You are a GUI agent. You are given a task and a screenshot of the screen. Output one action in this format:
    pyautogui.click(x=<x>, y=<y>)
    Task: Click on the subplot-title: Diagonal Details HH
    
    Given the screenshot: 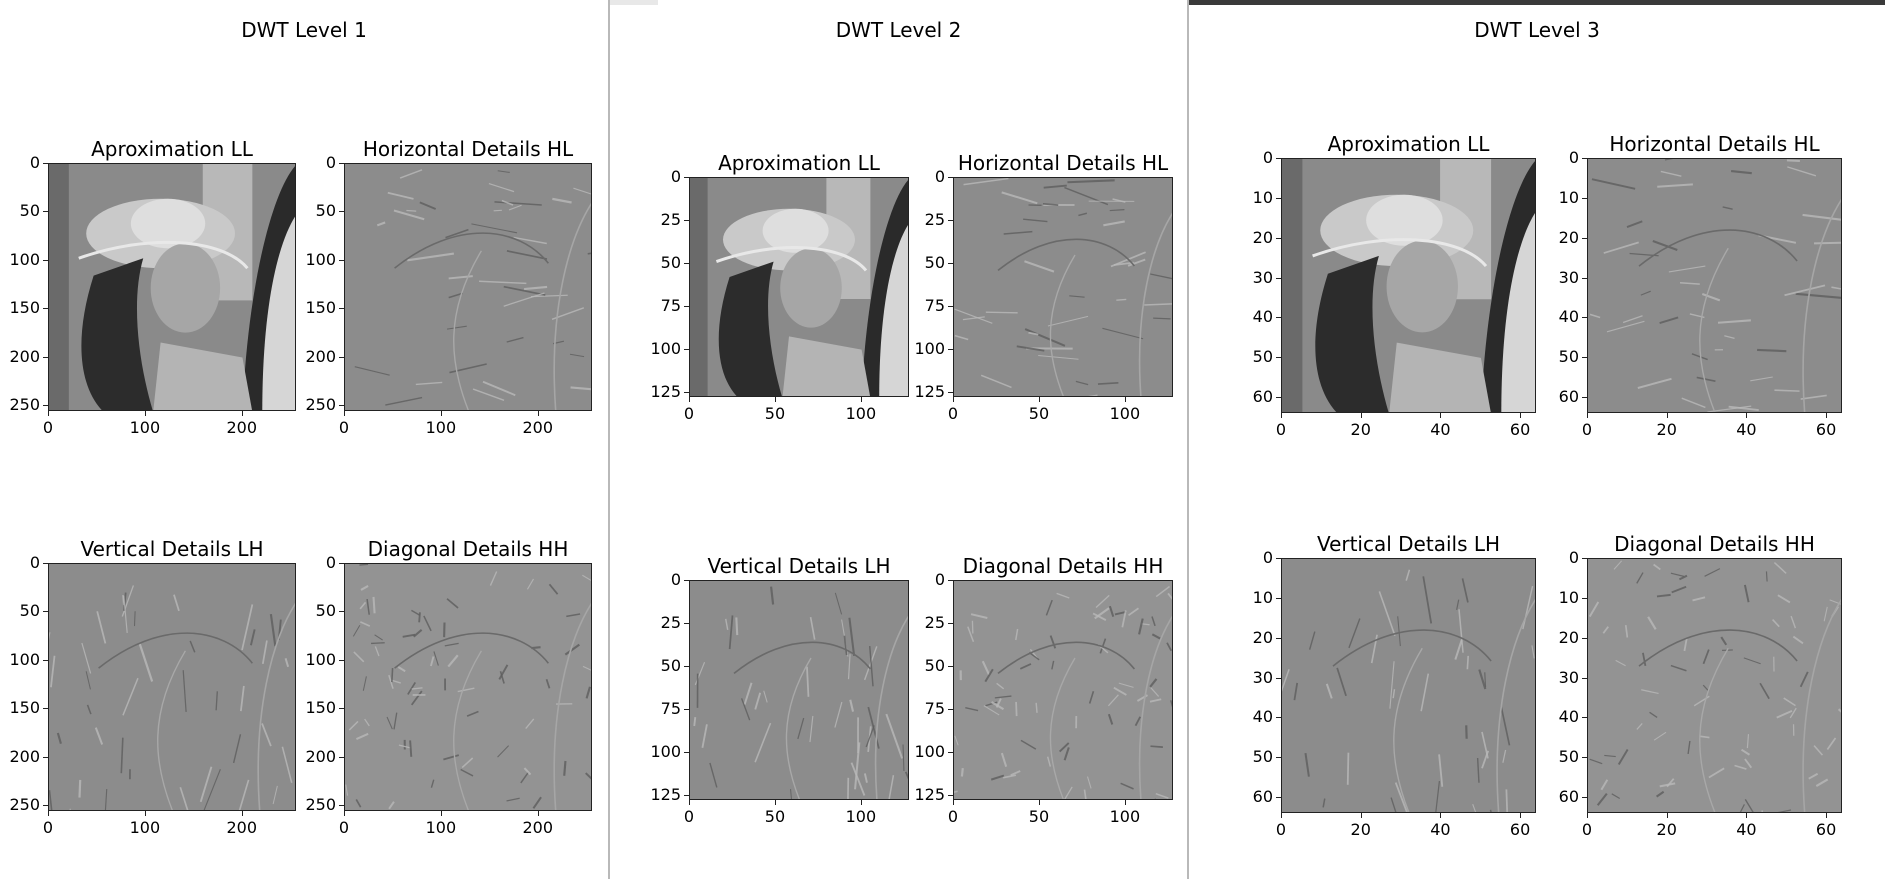 What is the action you would take?
    pyautogui.click(x=1714, y=544)
    